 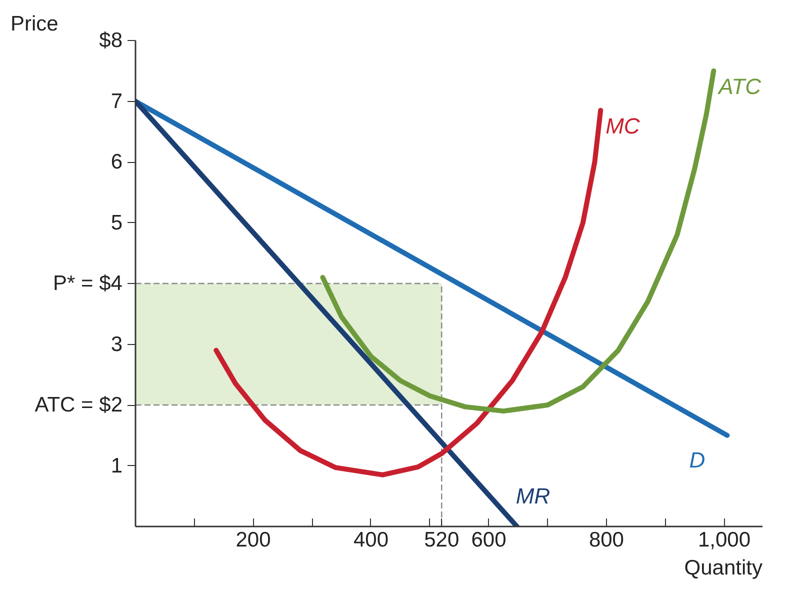 What do you see at coordinates (34, 24) in the screenshot?
I see `y-axis-title: Price` at bounding box center [34, 24].